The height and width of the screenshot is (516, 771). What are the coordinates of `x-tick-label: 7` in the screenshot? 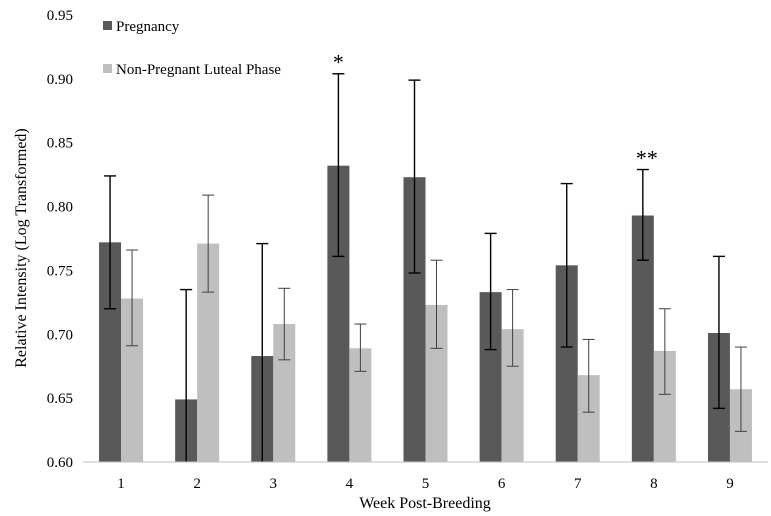 It's located at (578, 484).